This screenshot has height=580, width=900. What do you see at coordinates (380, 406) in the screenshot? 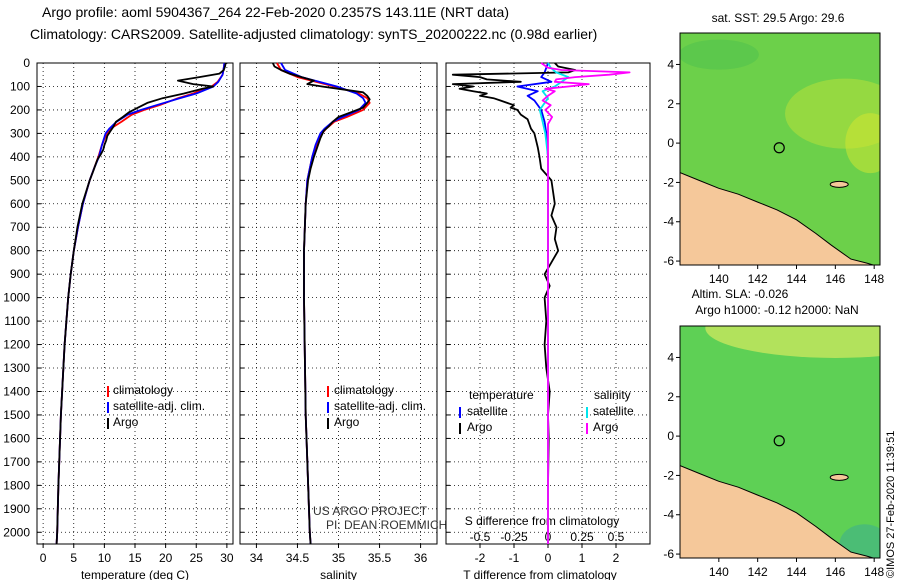
I see `legend-label-salinity: satellite-adj. clim.` at bounding box center [380, 406].